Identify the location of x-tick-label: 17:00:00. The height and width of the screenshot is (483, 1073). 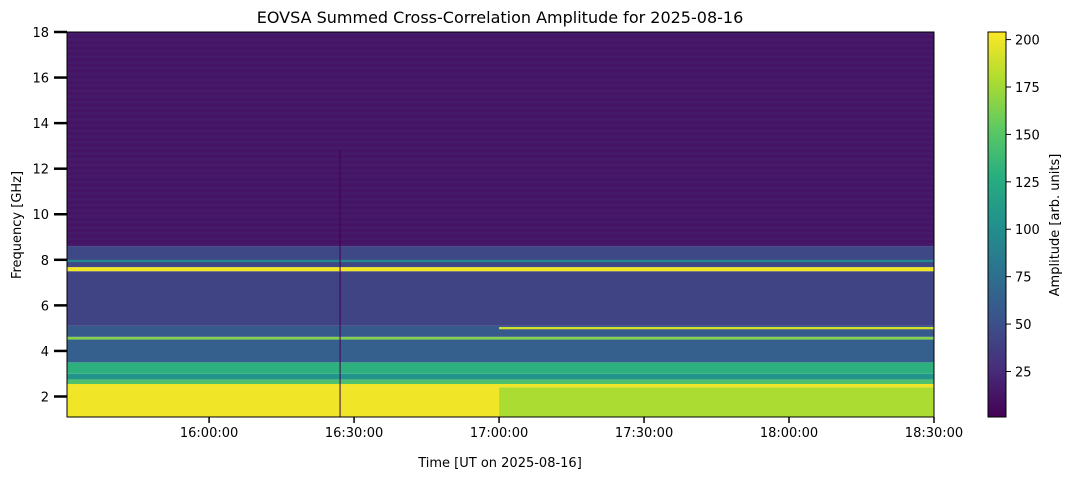
(499, 433).